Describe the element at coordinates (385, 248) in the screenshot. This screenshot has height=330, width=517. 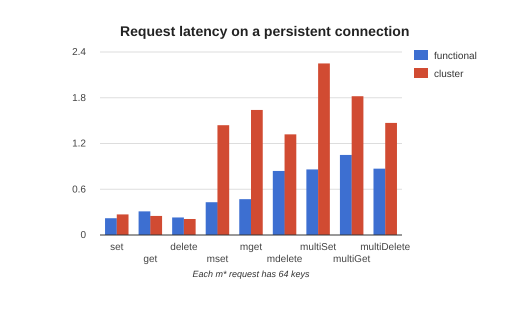
I see `x-tick-label: multiDelete` at that location.